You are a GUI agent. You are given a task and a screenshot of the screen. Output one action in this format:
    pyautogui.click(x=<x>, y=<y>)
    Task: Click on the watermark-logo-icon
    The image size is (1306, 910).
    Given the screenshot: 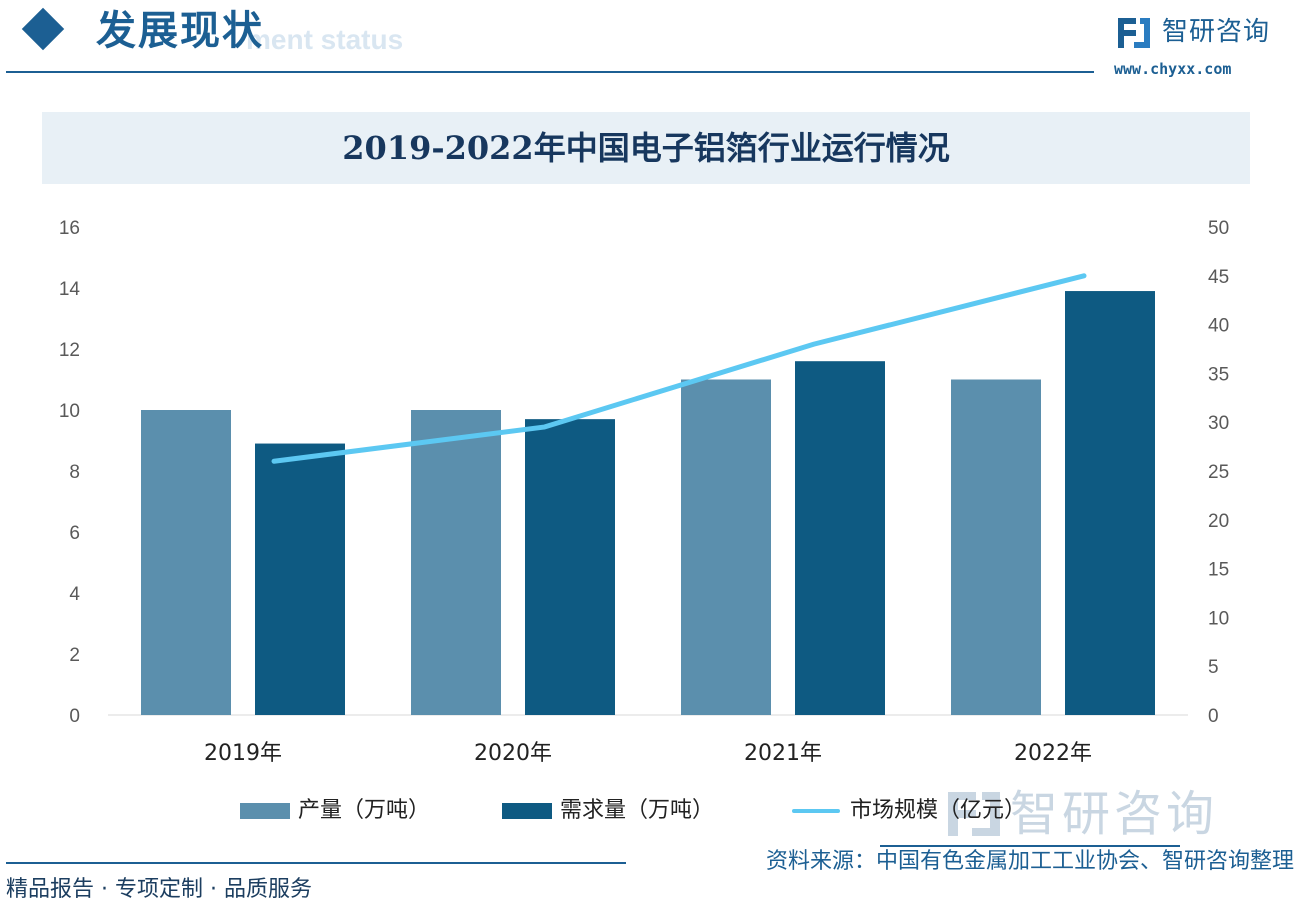 What is the action you would take?
    pyautogui.click(x=974, y=814)
    